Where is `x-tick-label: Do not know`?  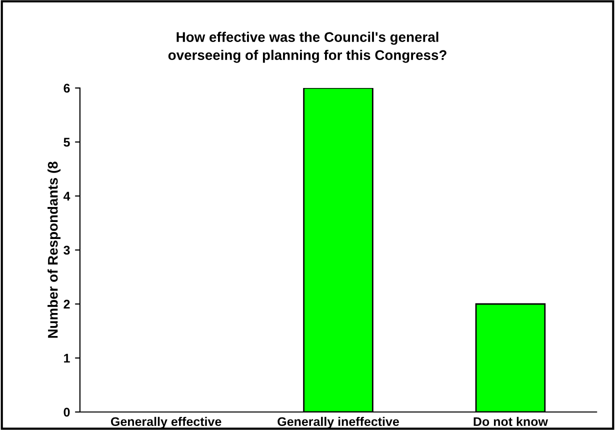 x-tick-label: Do not know is located at coordinates (511, 421).